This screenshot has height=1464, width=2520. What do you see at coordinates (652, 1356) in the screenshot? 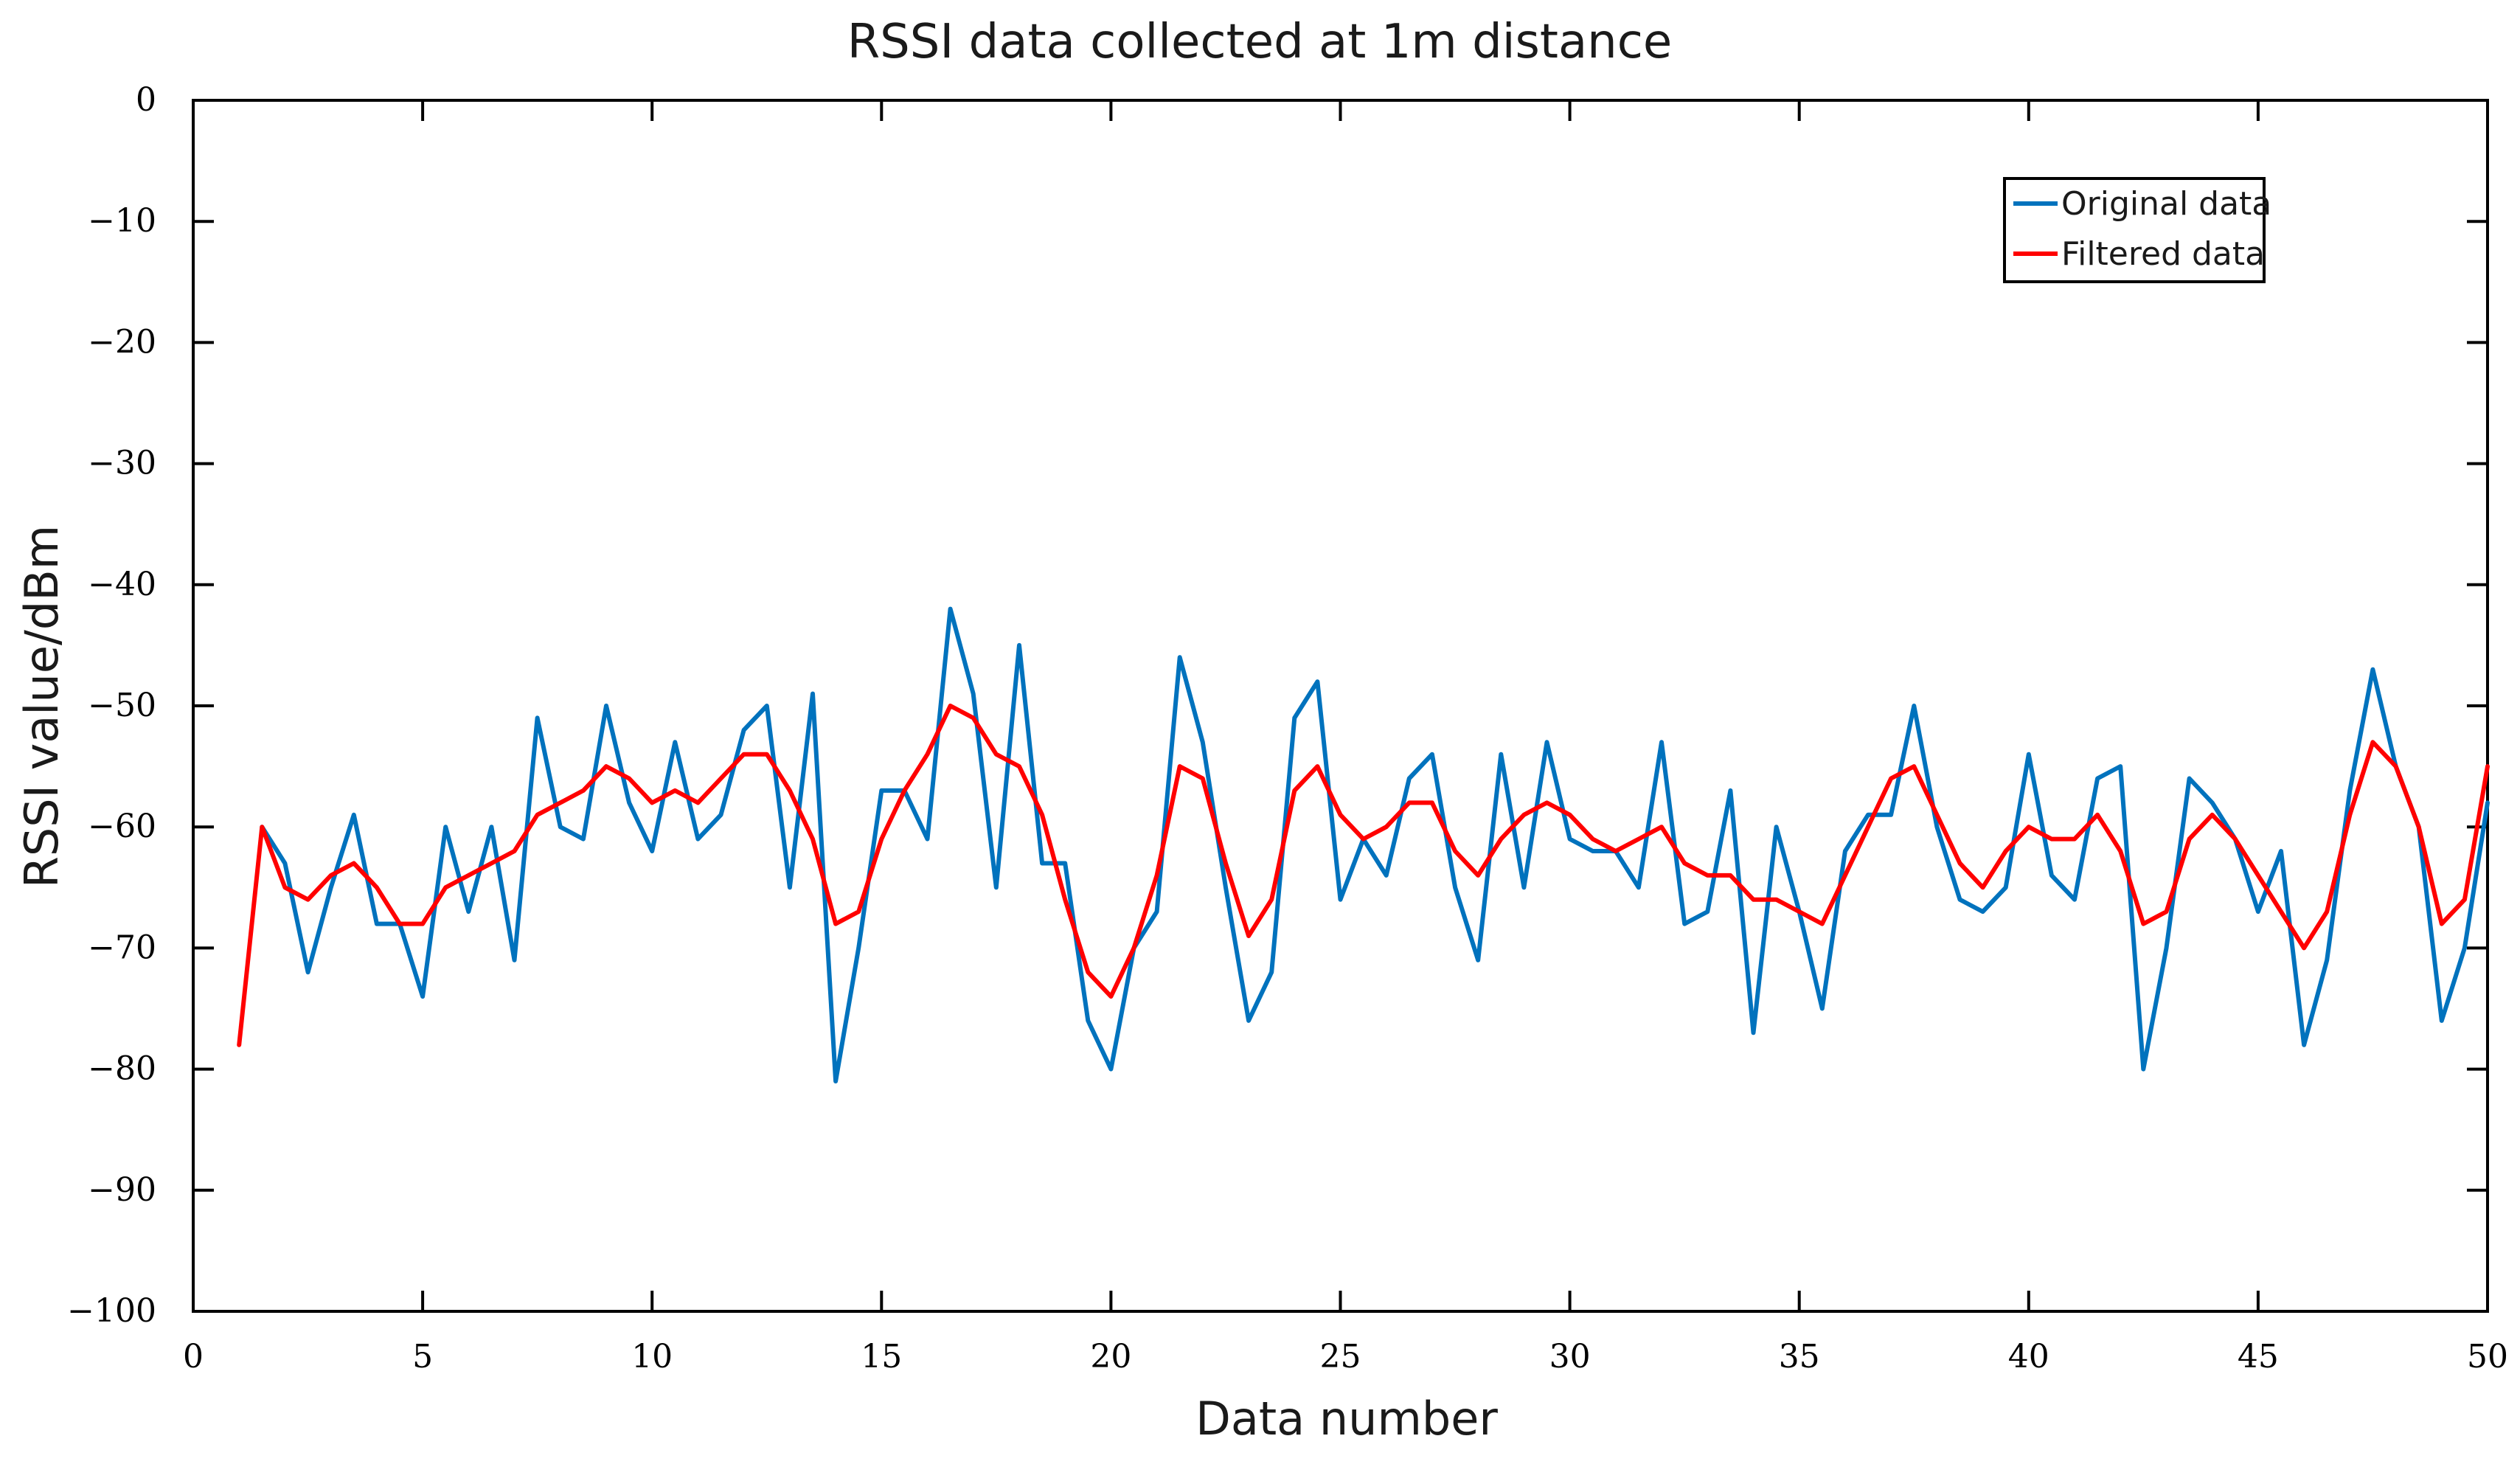
I see `x-tick-label: 10` at bounding box center [652, 1356].